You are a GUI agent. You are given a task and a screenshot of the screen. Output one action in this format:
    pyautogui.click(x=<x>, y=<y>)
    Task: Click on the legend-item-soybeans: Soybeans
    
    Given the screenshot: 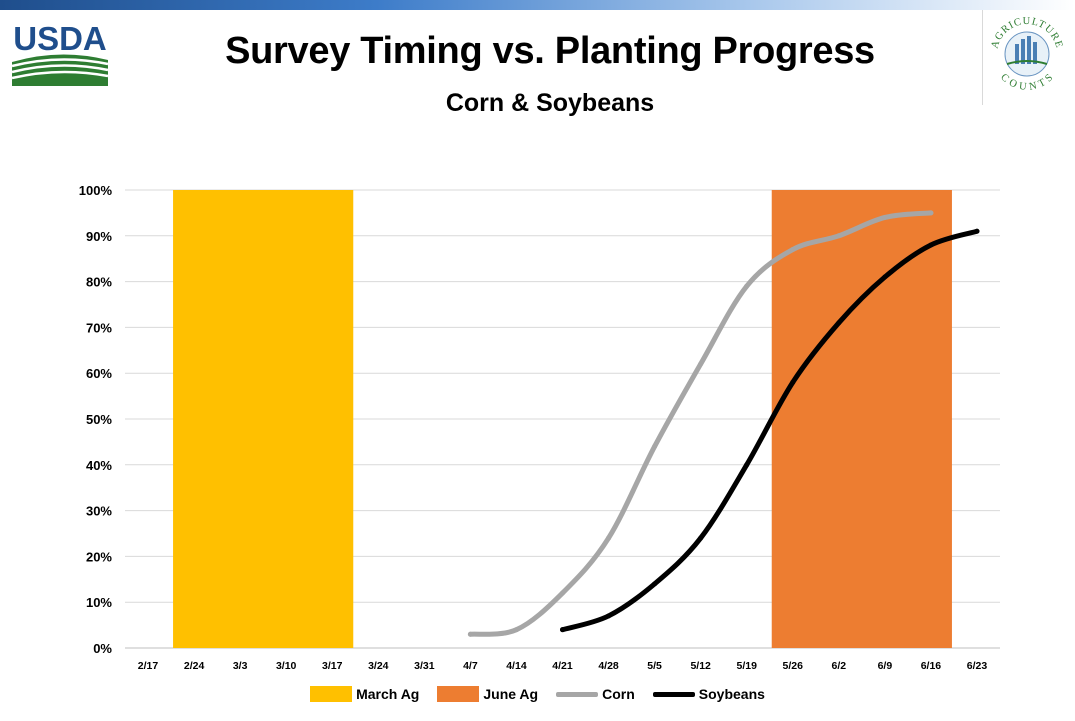 What is the action you would take?
    pyautogui.click(x=708, y=694)
    